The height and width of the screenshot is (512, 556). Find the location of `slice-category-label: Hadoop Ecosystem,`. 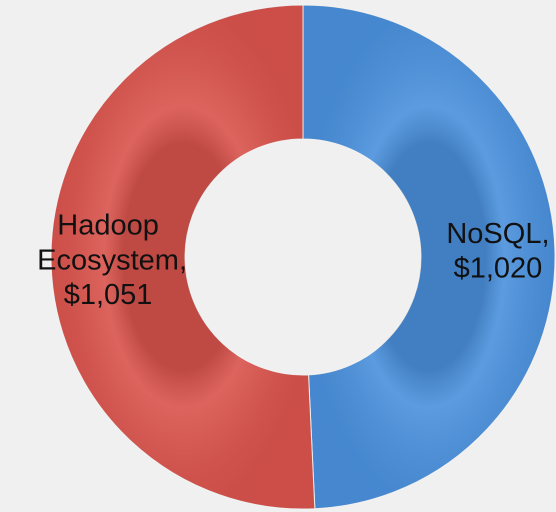

slice-category-label: Hadoop Ecosystem, is located at coordinates (108, 242).